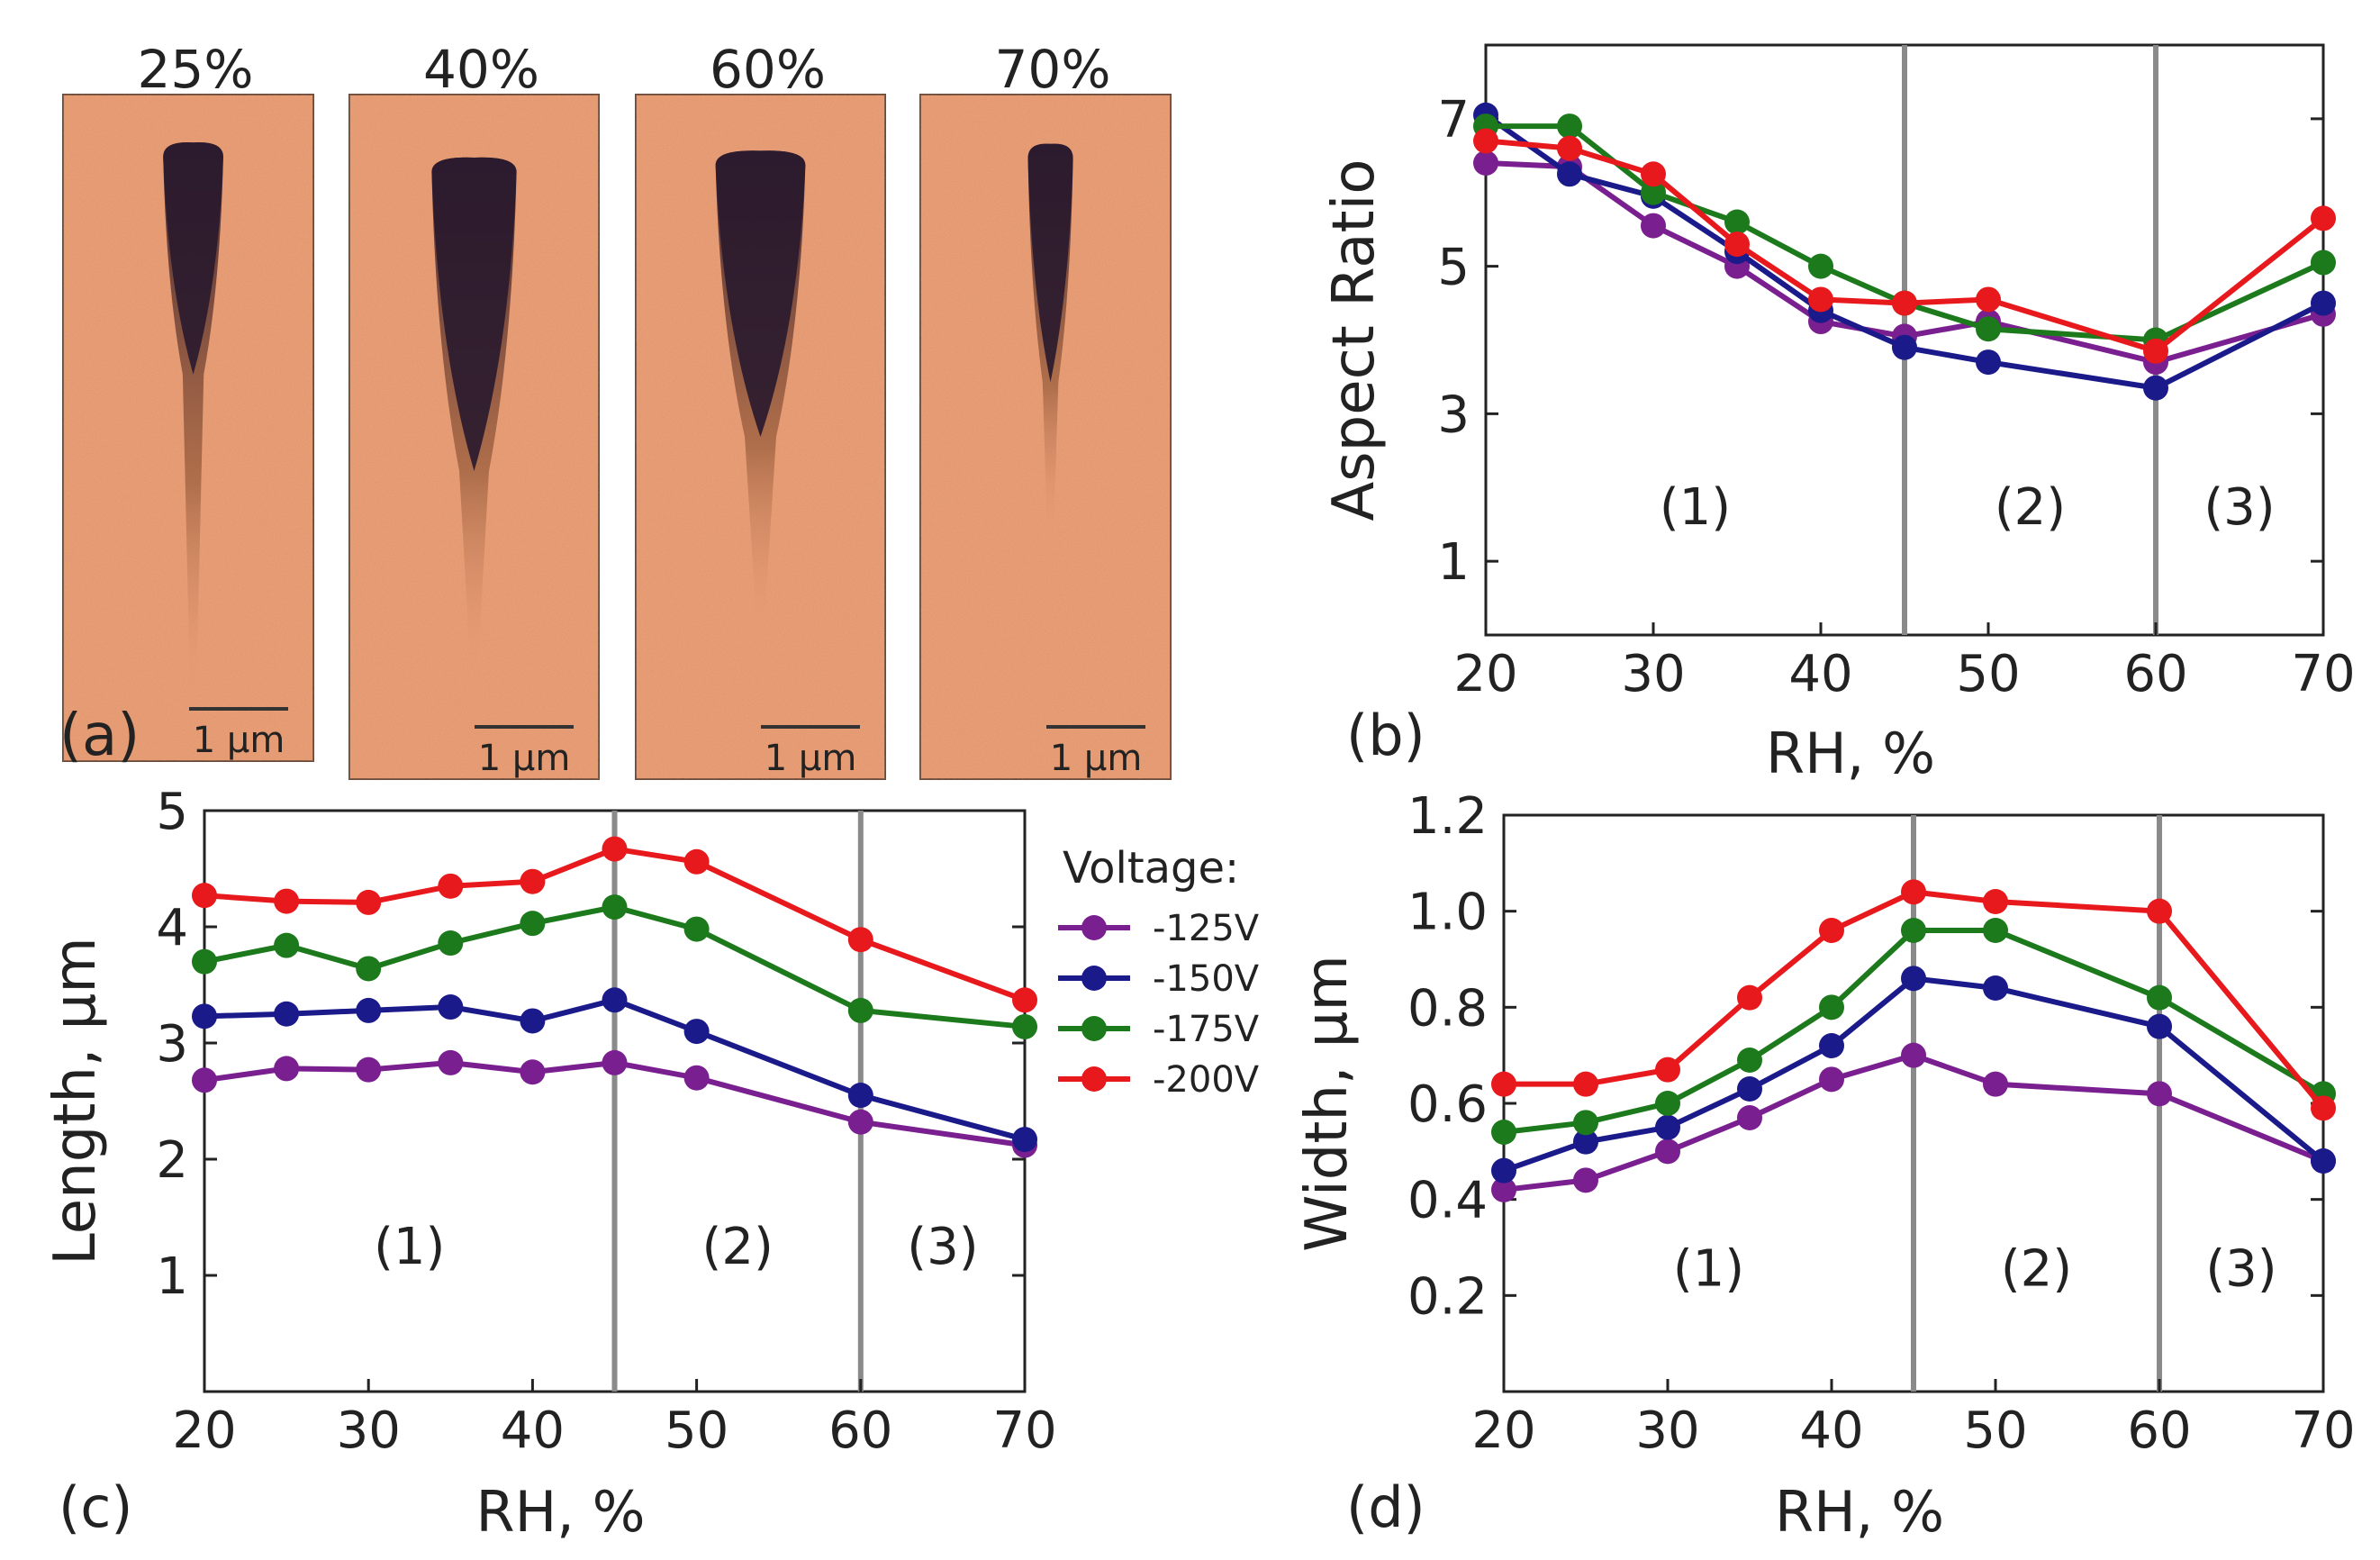 Image resolution: width=2380 pixels, height=1560 pixels. What do you see at coordinates (737, 1247) in the screenshot?
I see `region-label: (2)` at bounding box center [737, 1247].